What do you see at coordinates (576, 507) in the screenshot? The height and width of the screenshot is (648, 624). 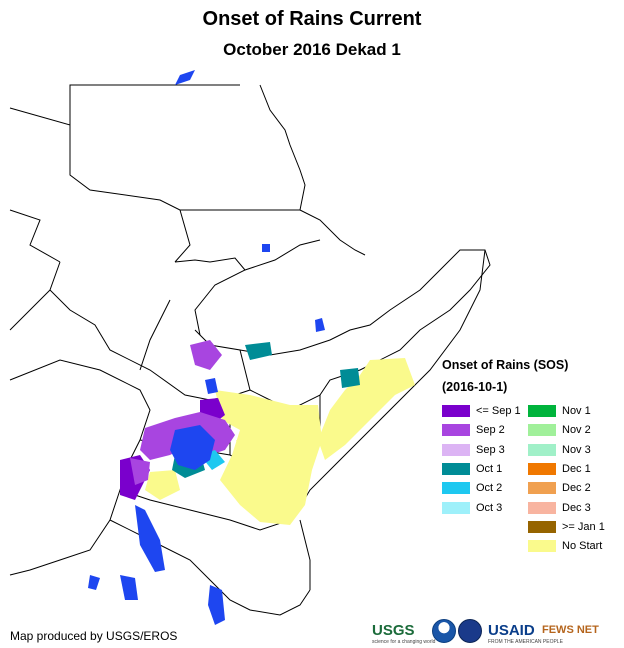 I see `legend-label: Dec 3` at bounding box center [576, 507].